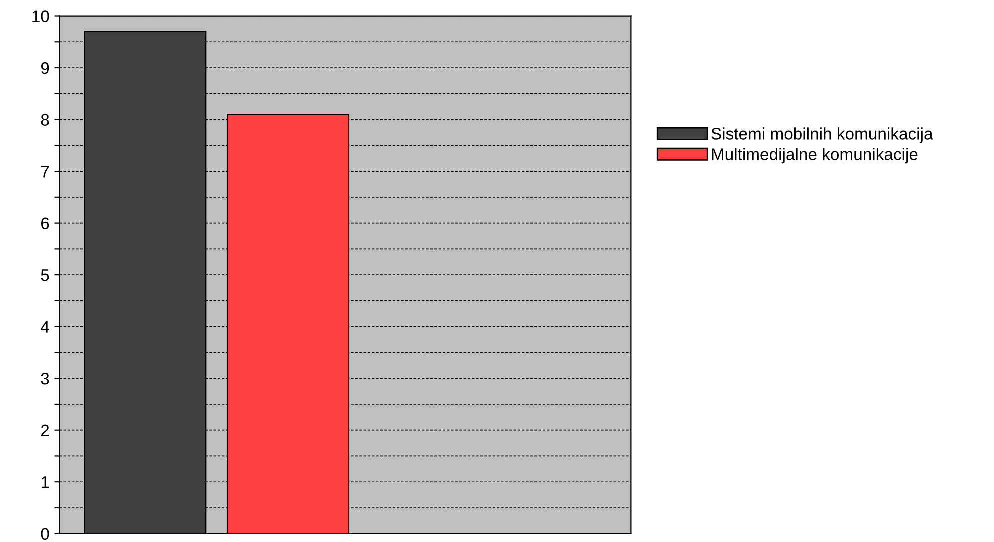 Image resolution: width=994 pixels, height=542 pixels. I want to click on legend-label: Multimedijalne komunikacije, so click(815, 156).